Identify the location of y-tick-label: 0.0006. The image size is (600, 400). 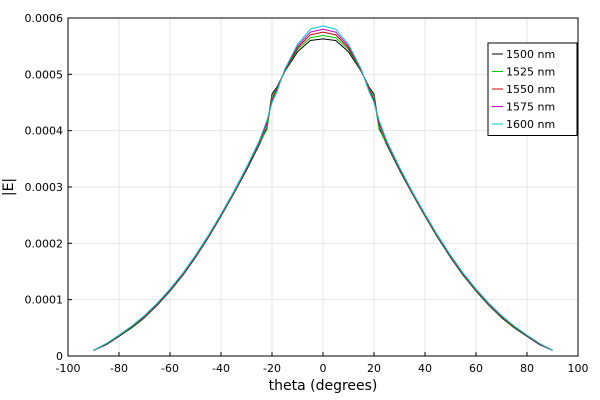
(44, 18).